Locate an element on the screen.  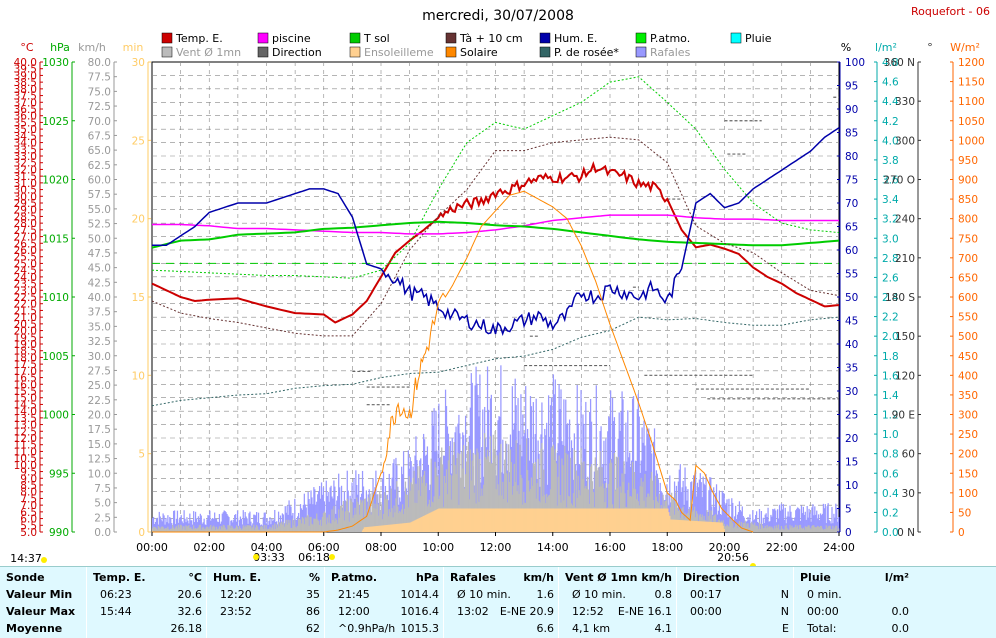
tick-label: 1150 is located at coordinates (971, 83).